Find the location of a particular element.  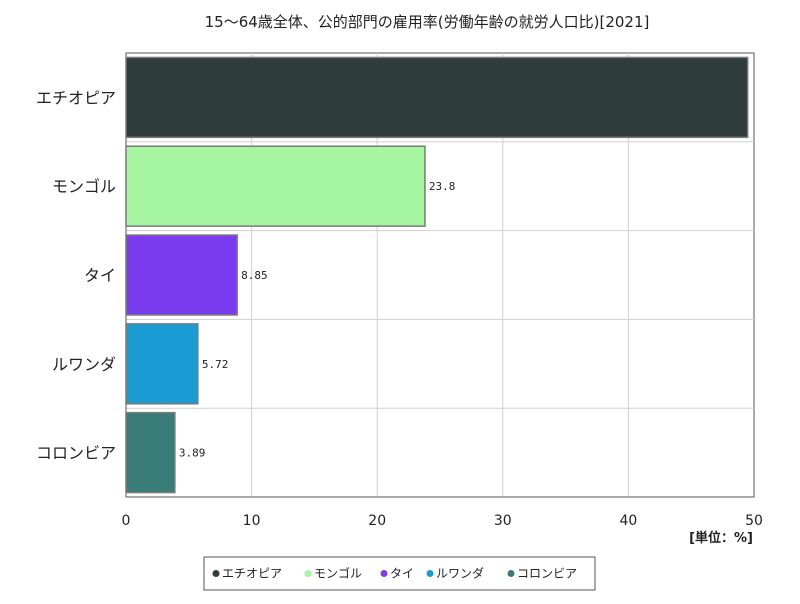

data-label: 23.8 is located at coordinates (442, 186).